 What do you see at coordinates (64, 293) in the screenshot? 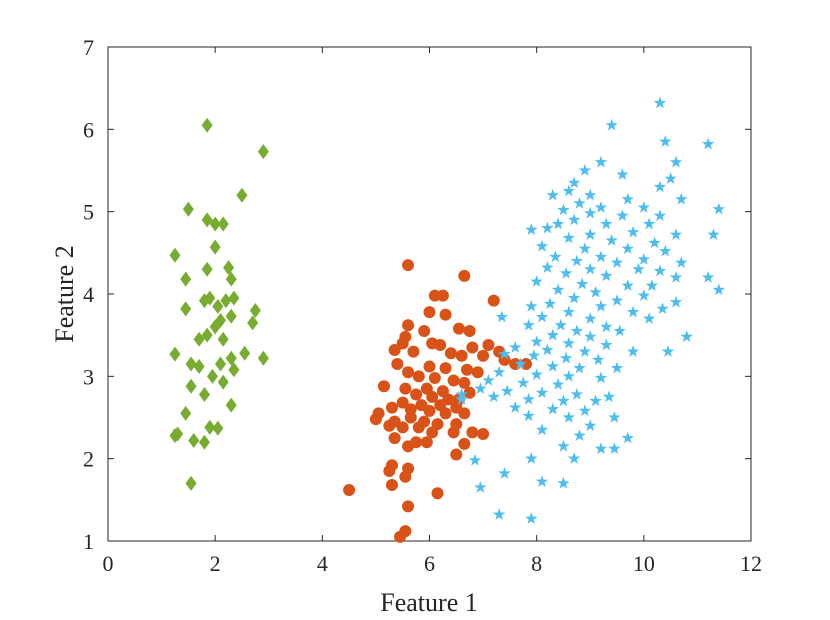
I see `y-axis-label: Feature 2` at bounding box center [64, 293].